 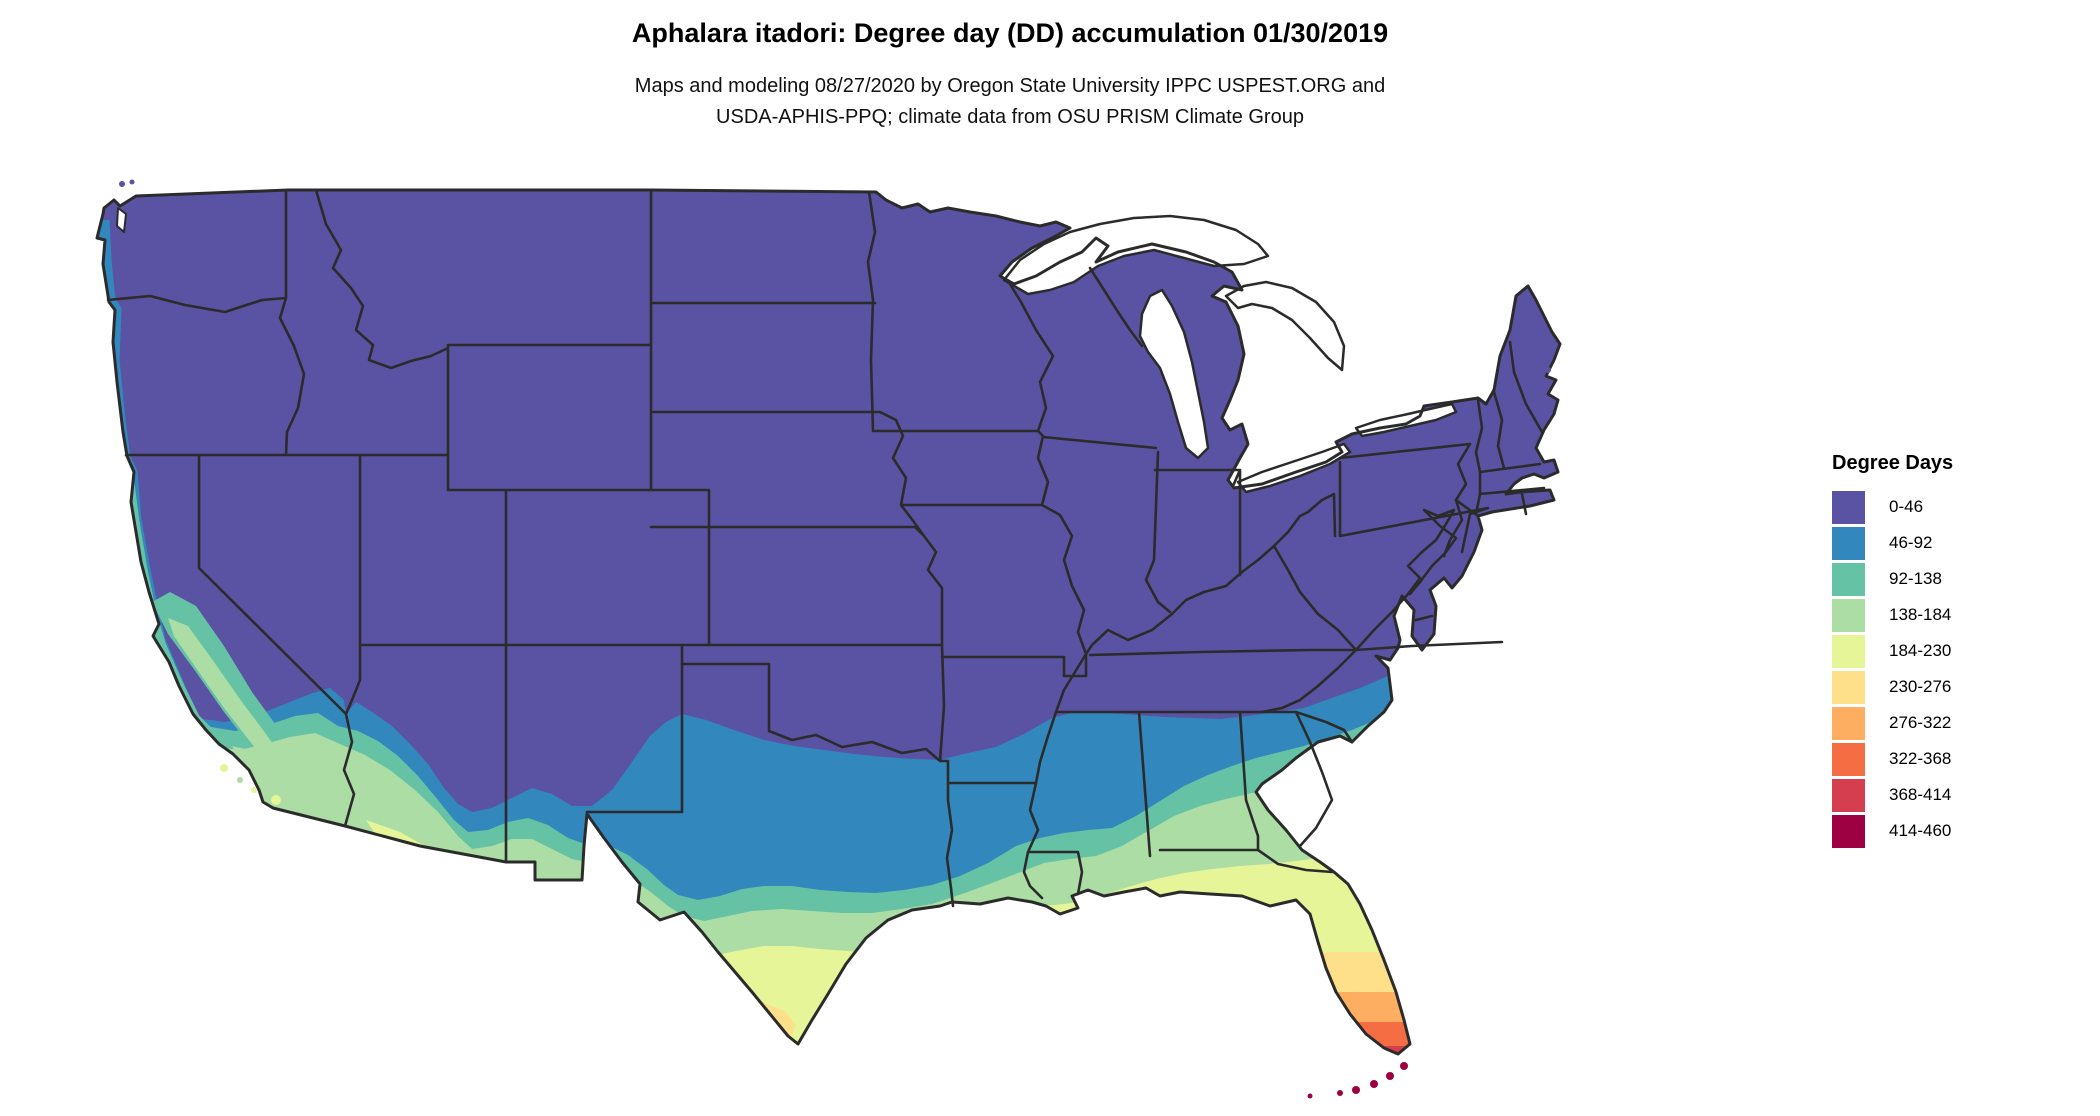 What do you see at coordinates (1285, 326) in the screenshot?
I see `lake-huron` at bounding box center [1285, 326].